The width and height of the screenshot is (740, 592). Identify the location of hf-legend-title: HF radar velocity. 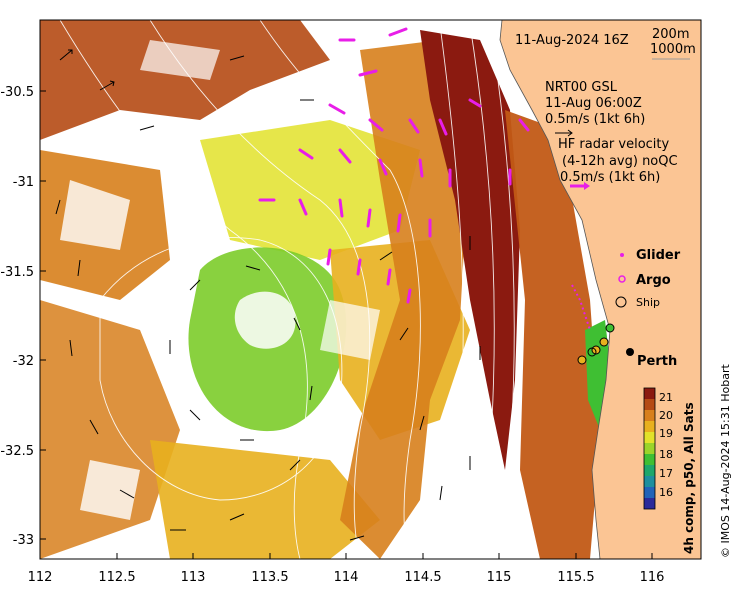
(614, 144).